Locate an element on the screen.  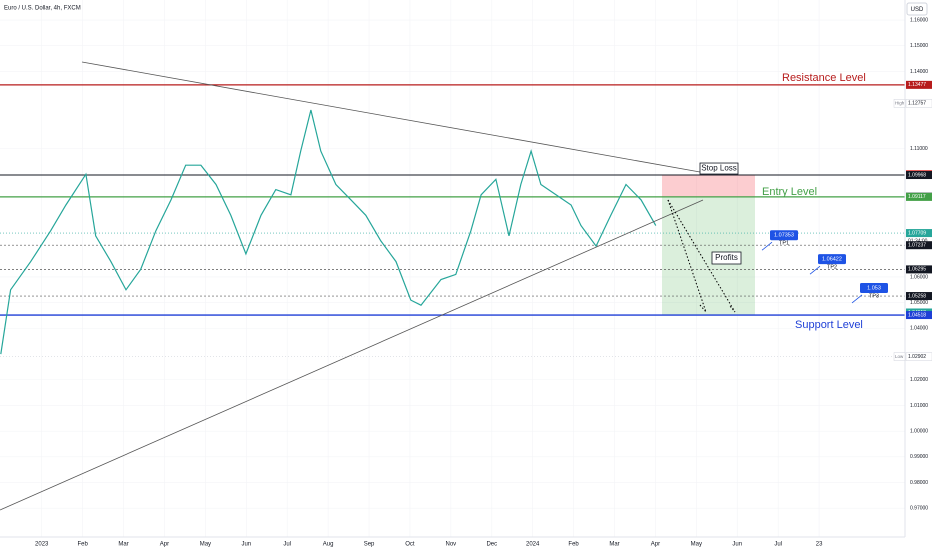
high-tag-box is located at coordinates (899, 103).